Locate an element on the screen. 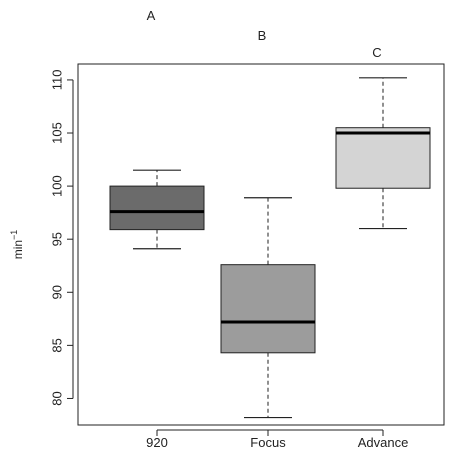 This screenshot has width=457, height=456. y-tick-label: 105 is located at coordinates (57, 133).